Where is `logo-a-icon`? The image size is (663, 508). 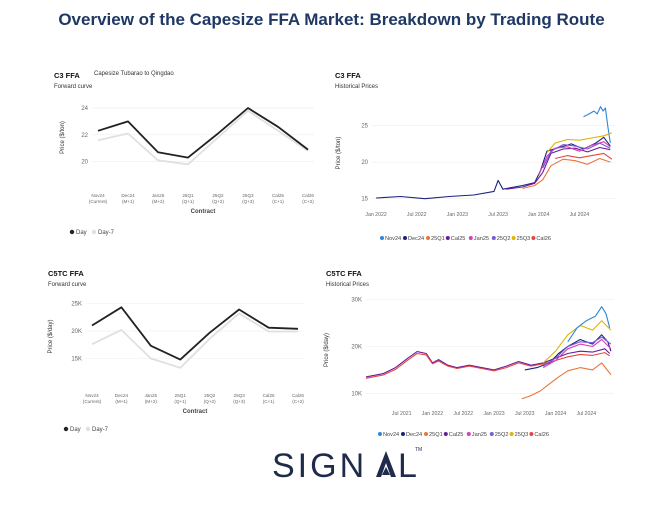
logo-a-icon is located at coordinates (386, 464).